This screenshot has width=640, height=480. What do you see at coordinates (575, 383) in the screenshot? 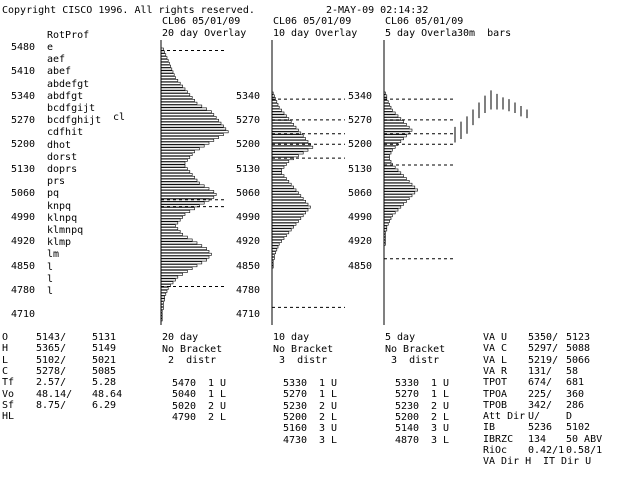
I see `stat-value: 681` at bounding box center [575, 383].